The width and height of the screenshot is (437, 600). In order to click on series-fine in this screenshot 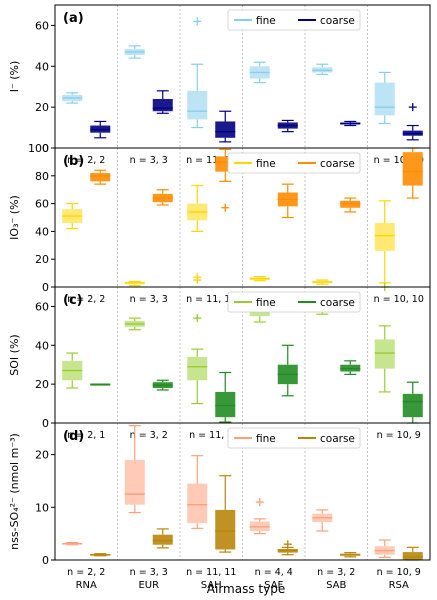, I will do `click(228, 235)`.